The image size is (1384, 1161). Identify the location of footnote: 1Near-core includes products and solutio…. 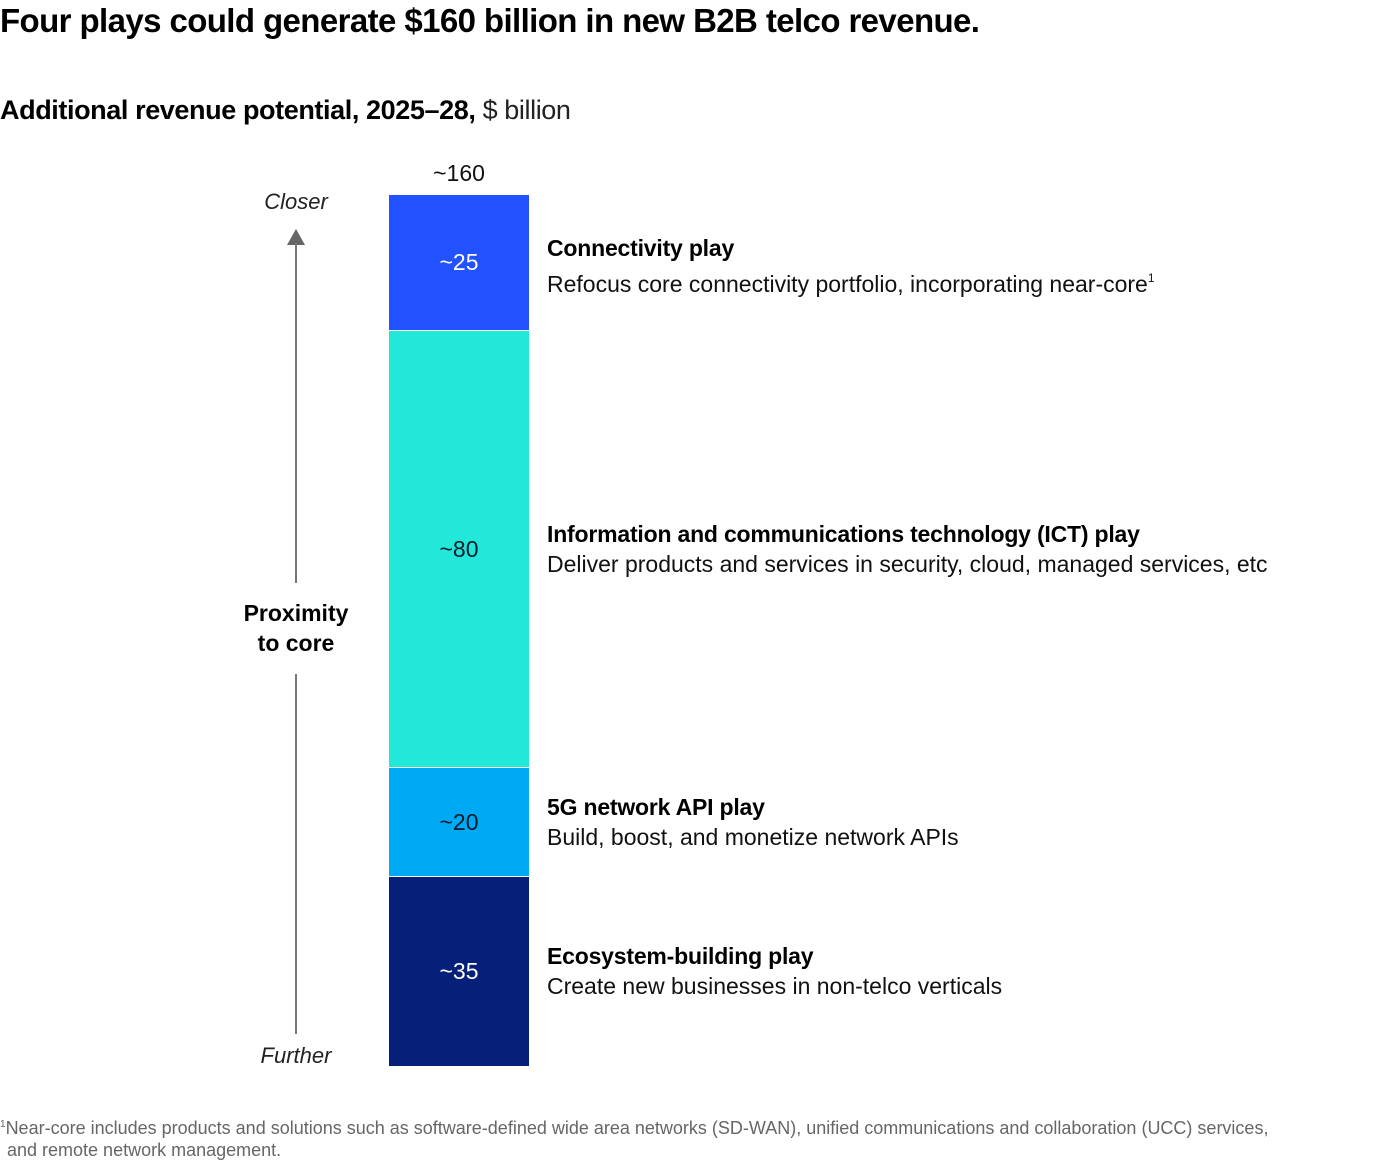
(692, 1137).